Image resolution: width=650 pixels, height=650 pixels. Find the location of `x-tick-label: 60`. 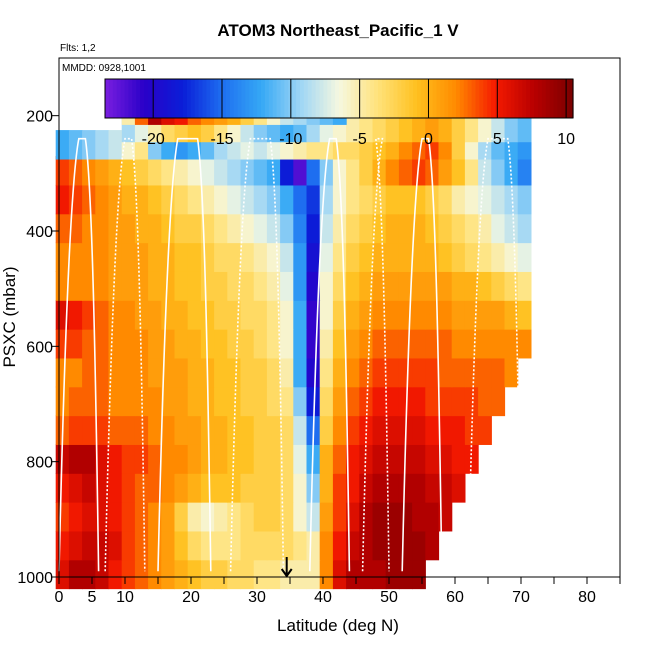

x-tick-label: 60 is located at coordinates (455, 597).